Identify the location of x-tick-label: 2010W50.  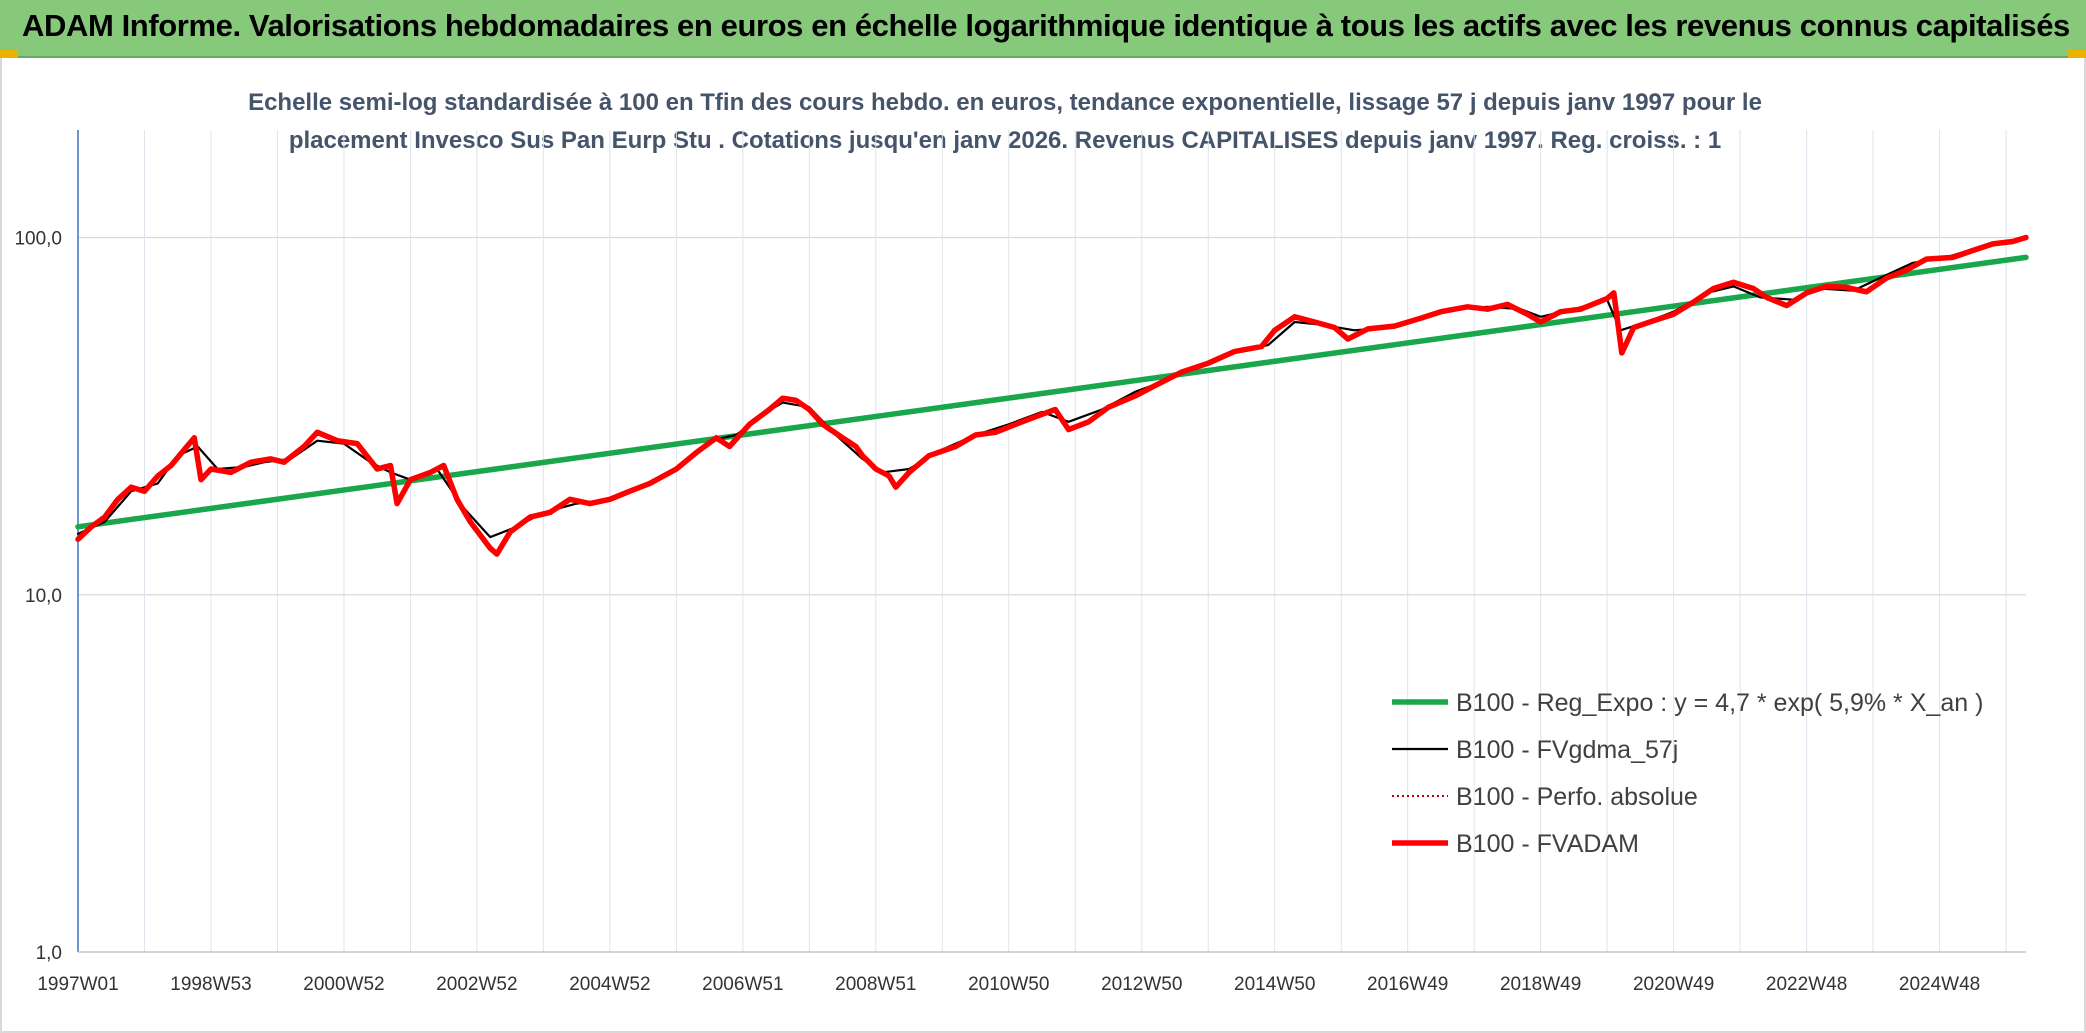
(1008, 984).